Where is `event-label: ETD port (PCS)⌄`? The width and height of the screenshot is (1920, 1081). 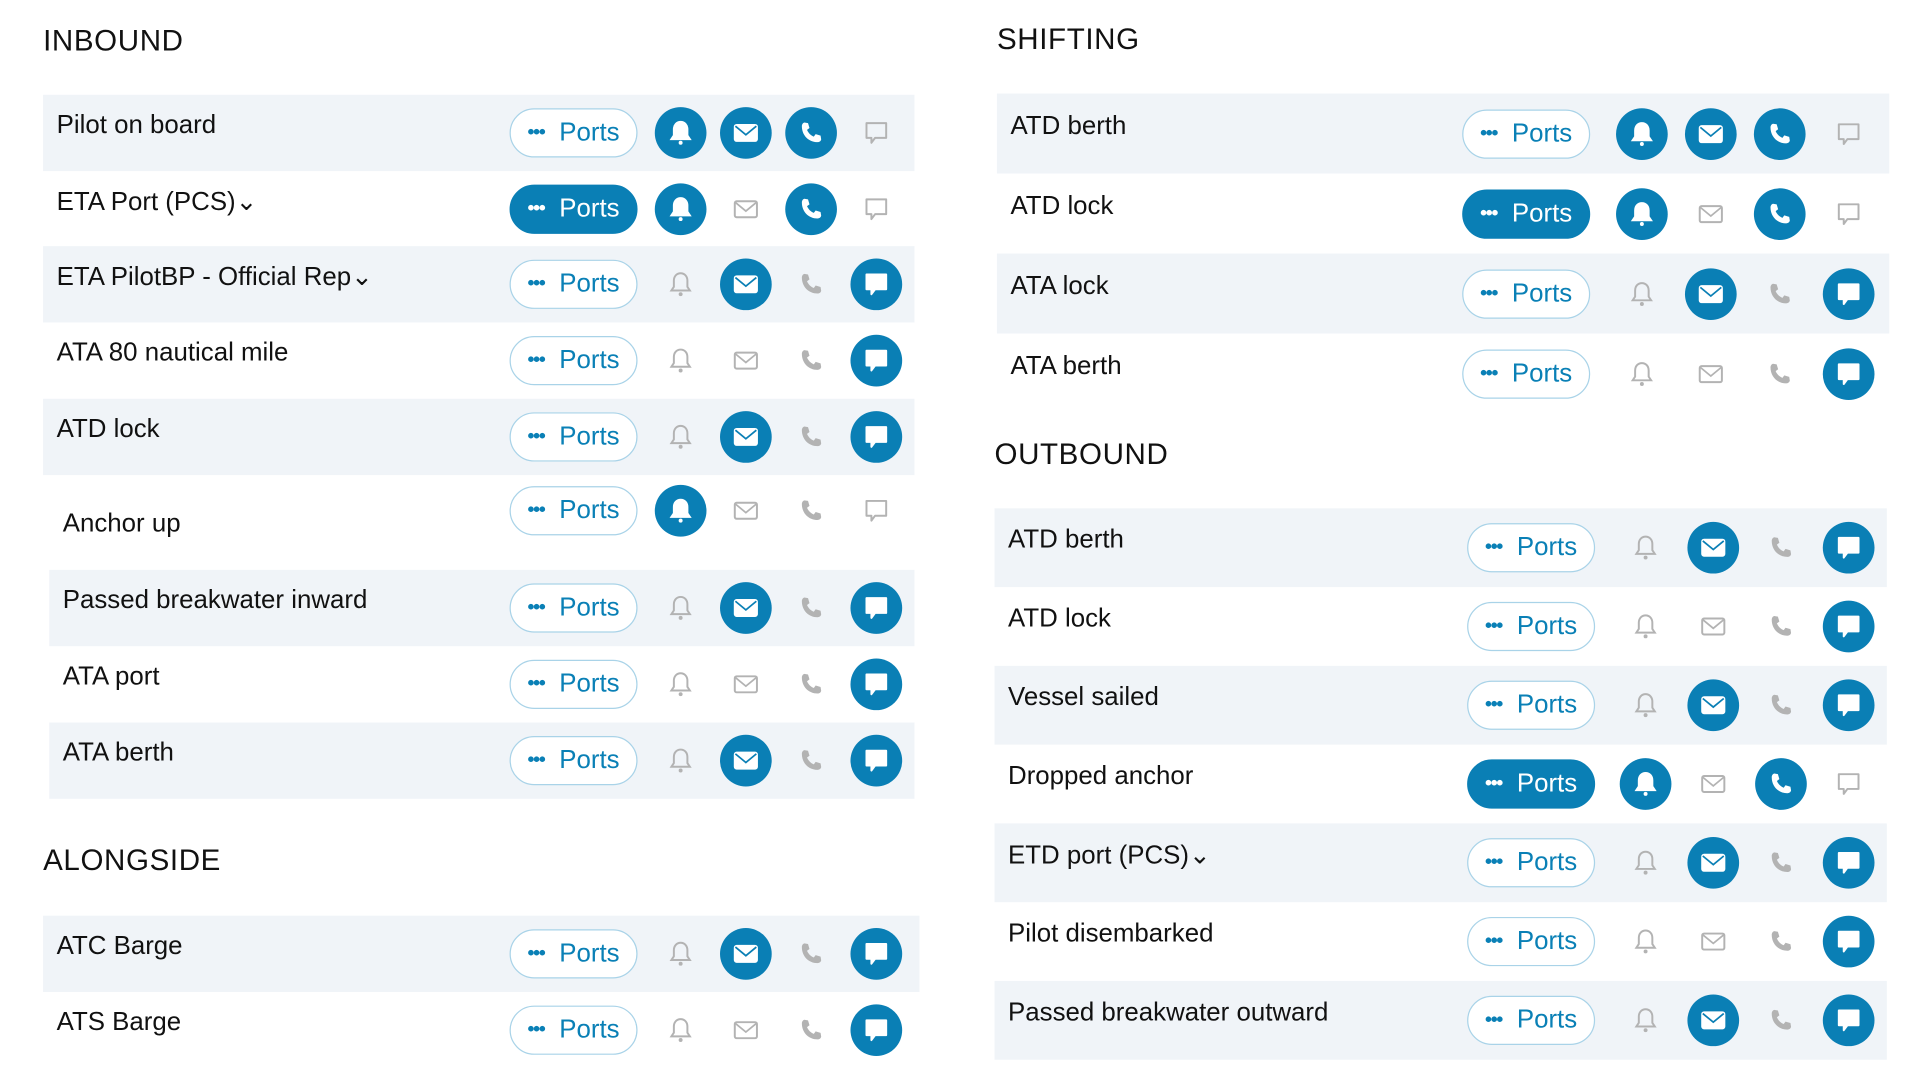 event-label: ETD port (PCS)⌄ is located at coordinates (1109, 855).